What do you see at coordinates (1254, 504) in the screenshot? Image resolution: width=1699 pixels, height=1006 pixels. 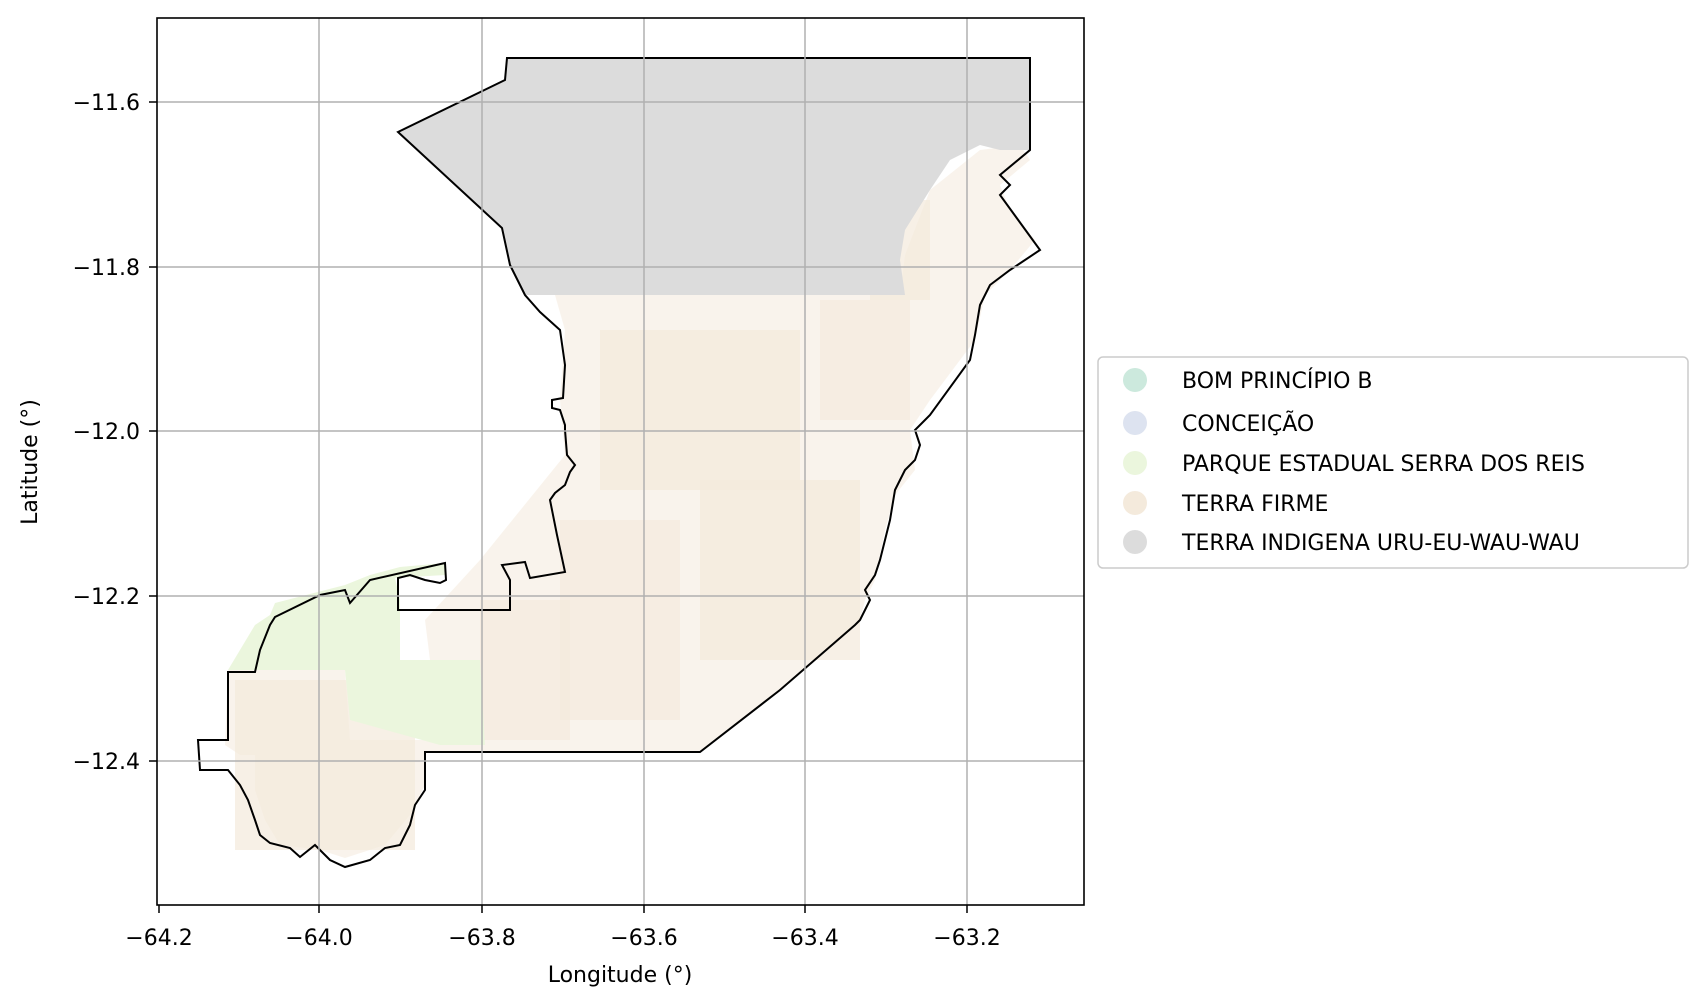 I see `legend-label: TERRA FIRME` at bounding box center [1254, 504].